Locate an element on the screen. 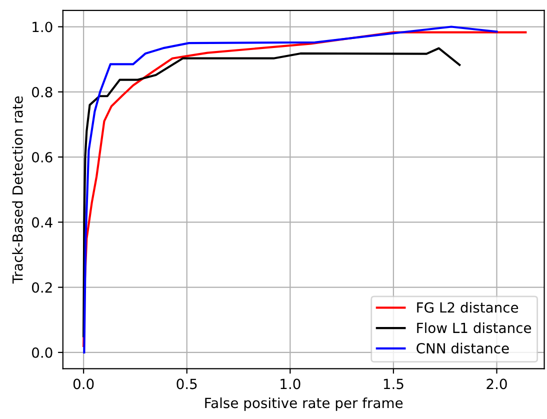 This screenshot has width=547, height=419. y-tick-label: 0.8 is located at coordinates (42, 92).